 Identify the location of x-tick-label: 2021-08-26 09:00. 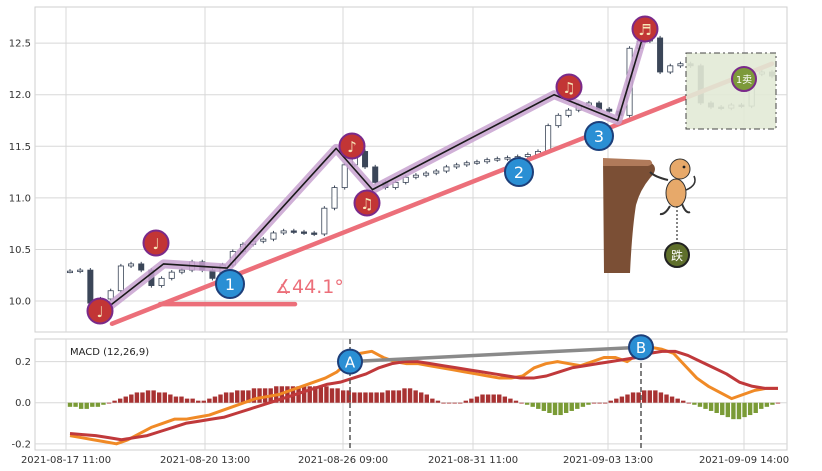
(343, 460).